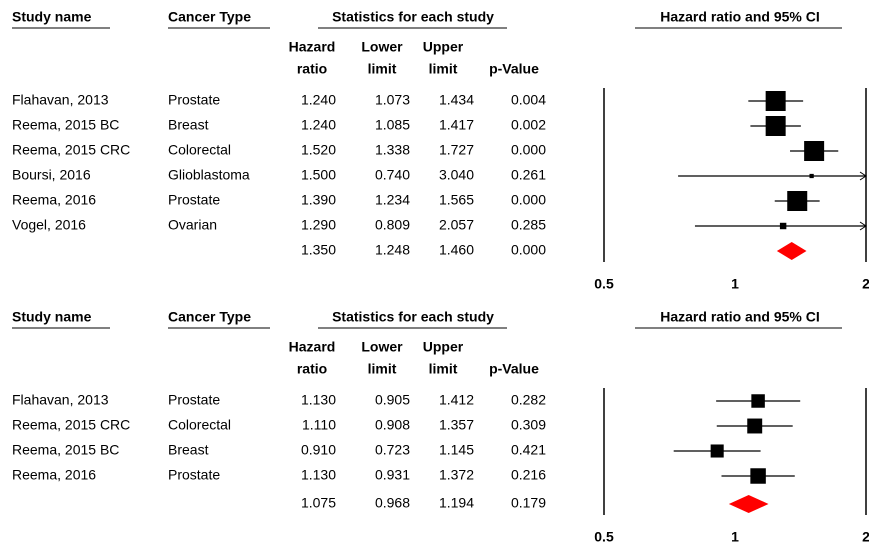  Describe the element at coordinates (318, 450) in the screenshot. I see `cell: 0.910` at that location.